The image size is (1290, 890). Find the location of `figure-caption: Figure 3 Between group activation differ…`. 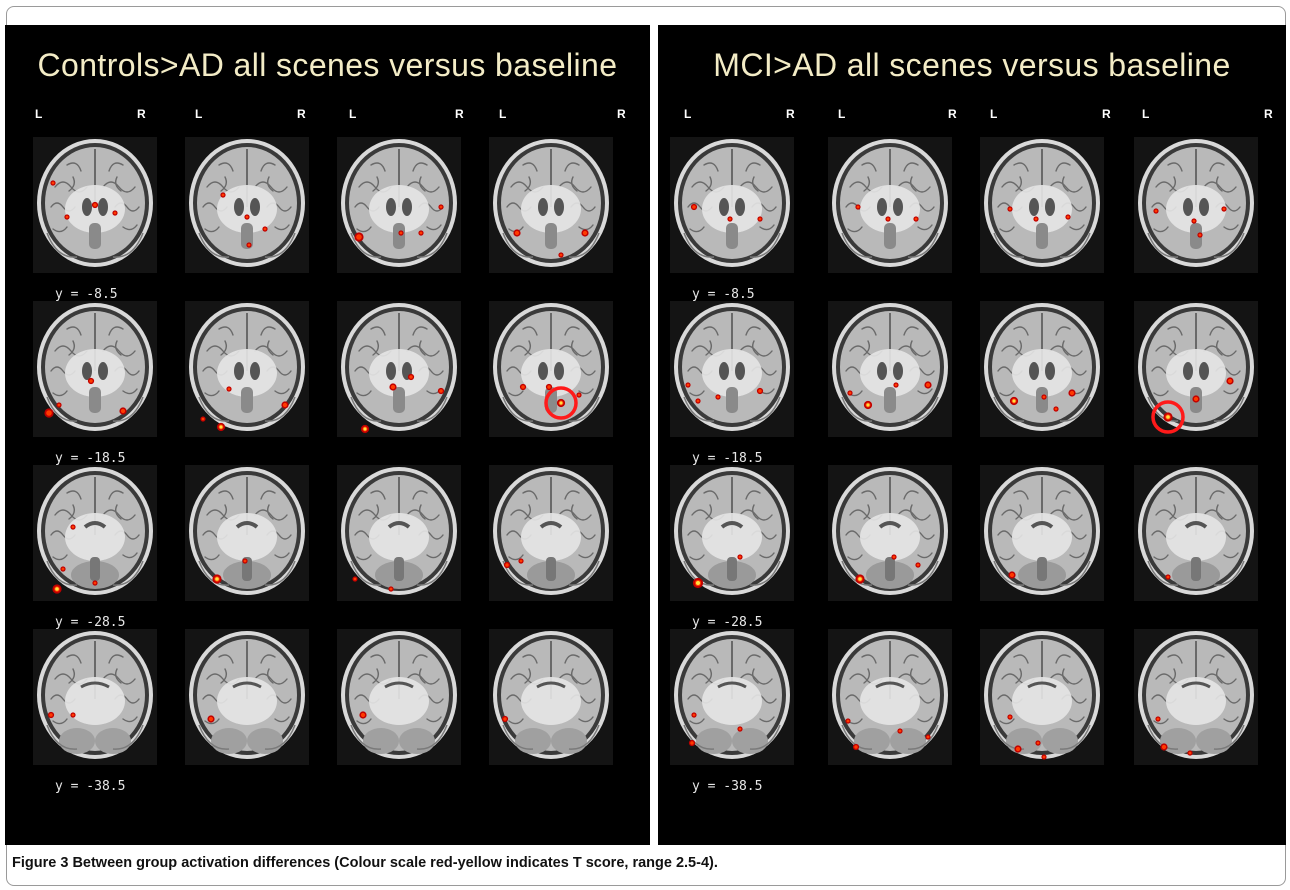

figure-caption: Figure 3 Between group activation differ… is located at coordinates (365, 863).